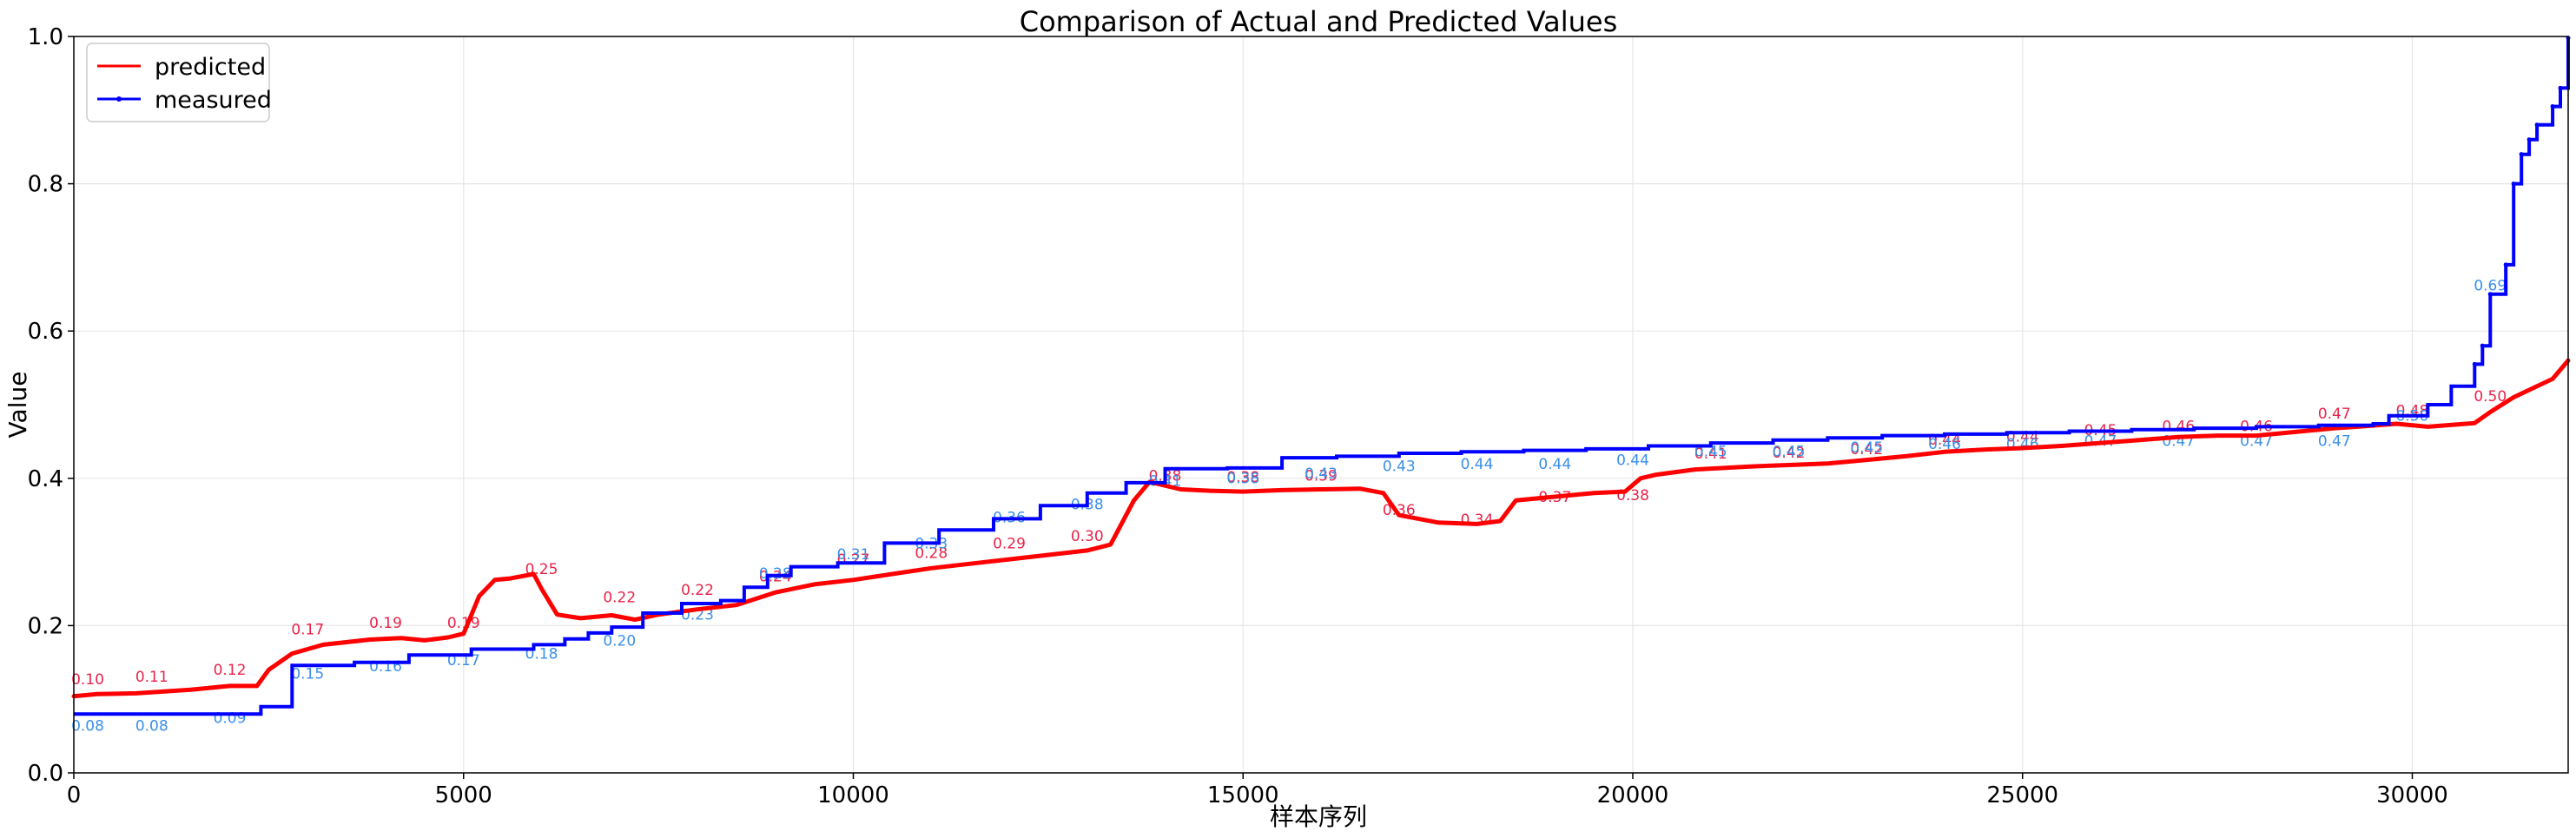  I want to click on x-tick-label: 25000, so click(2022, 795).